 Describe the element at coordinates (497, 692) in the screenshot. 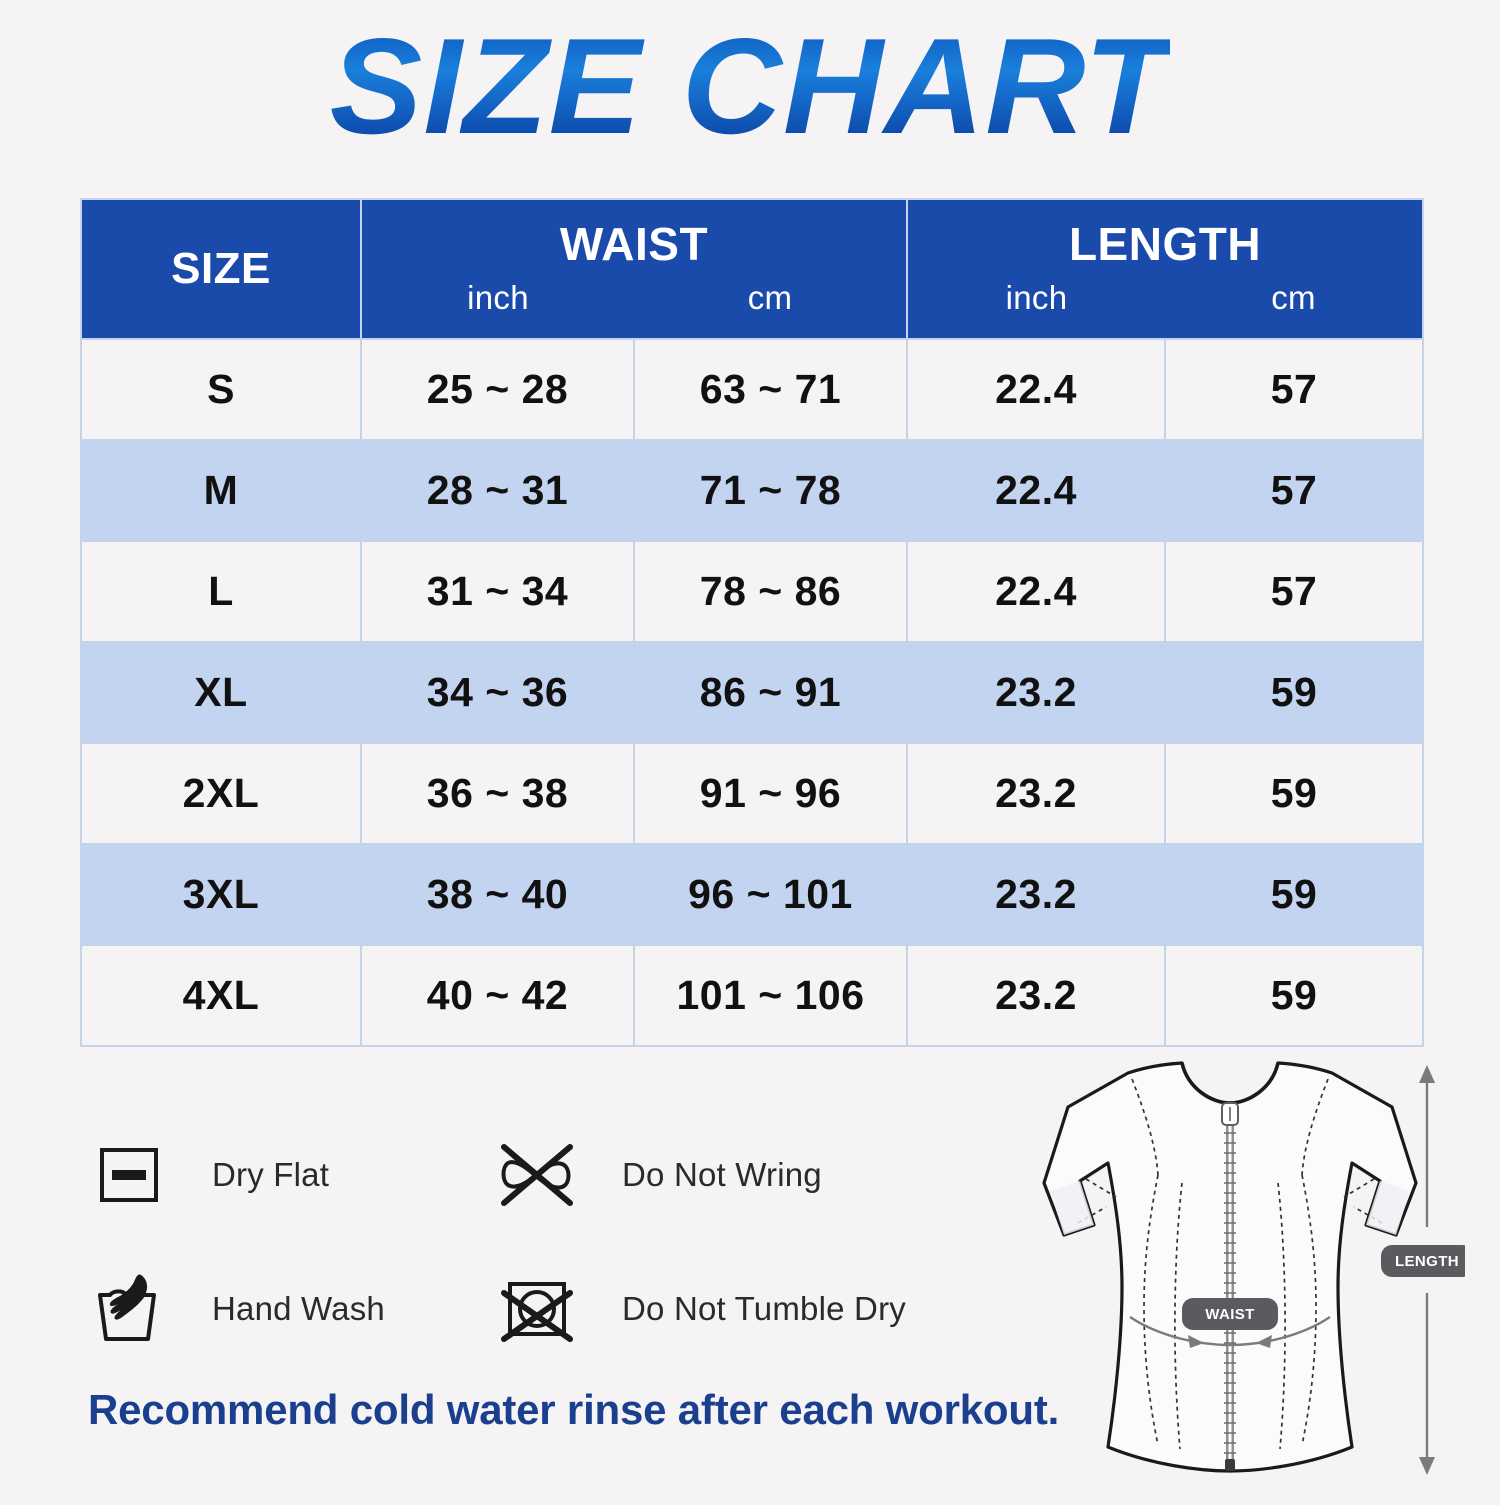

I see `cell-waist-inch: 34 ~ 36` at that location.